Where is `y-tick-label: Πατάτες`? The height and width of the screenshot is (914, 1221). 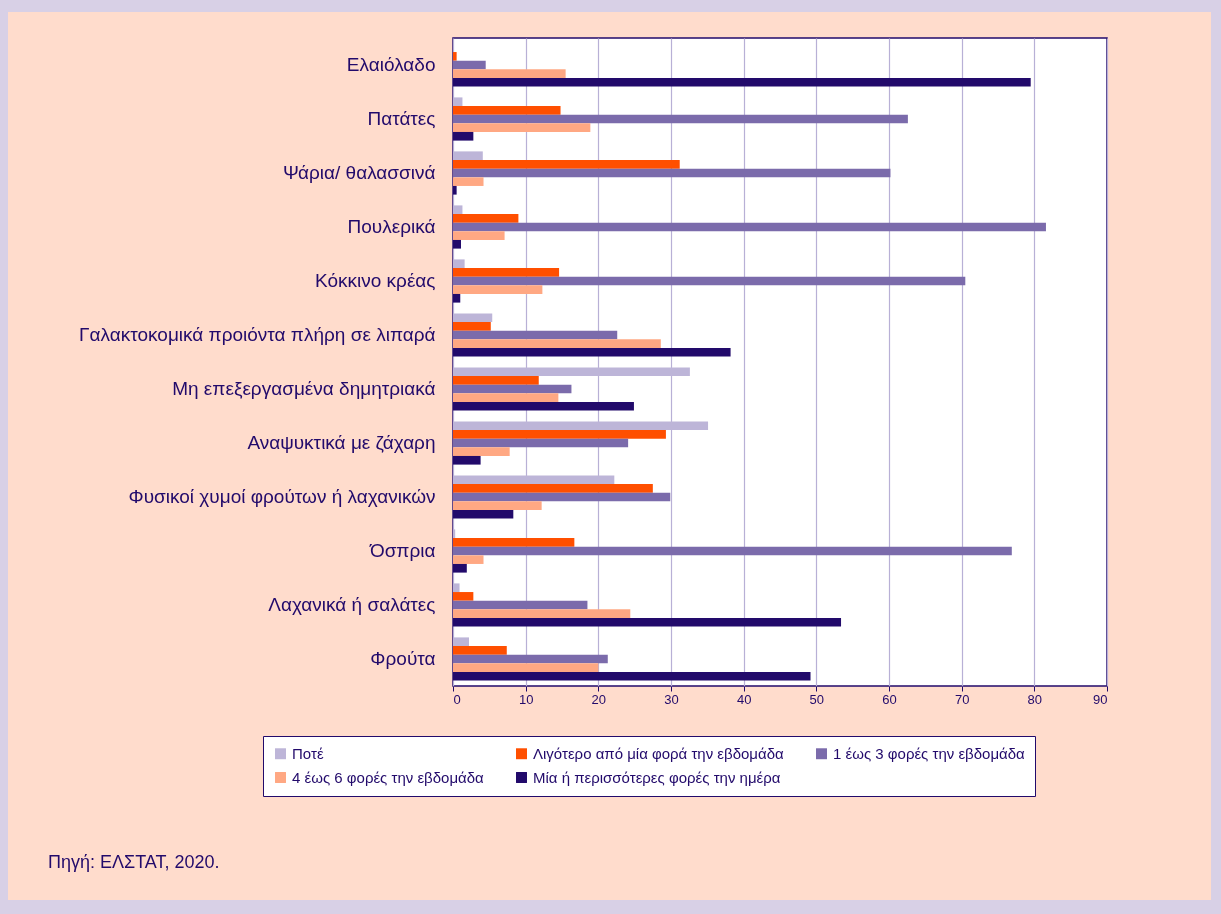
y-tick-label: Πατάτες is located at coordinates (401, 118).